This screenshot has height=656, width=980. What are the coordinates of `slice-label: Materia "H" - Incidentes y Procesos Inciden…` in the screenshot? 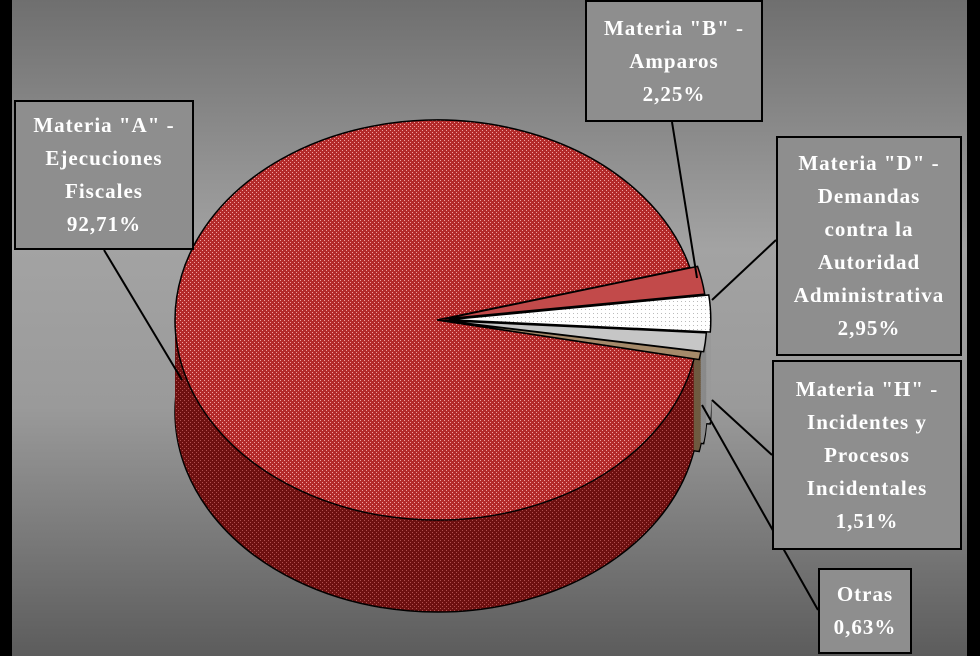 It's located at (867, 455).